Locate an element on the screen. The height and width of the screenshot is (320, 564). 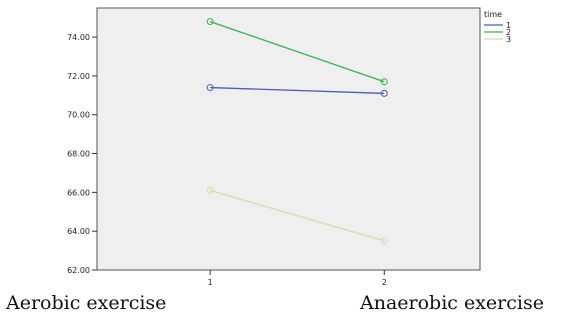
x-tick-label: 1 is located at coordinates (210, 282).